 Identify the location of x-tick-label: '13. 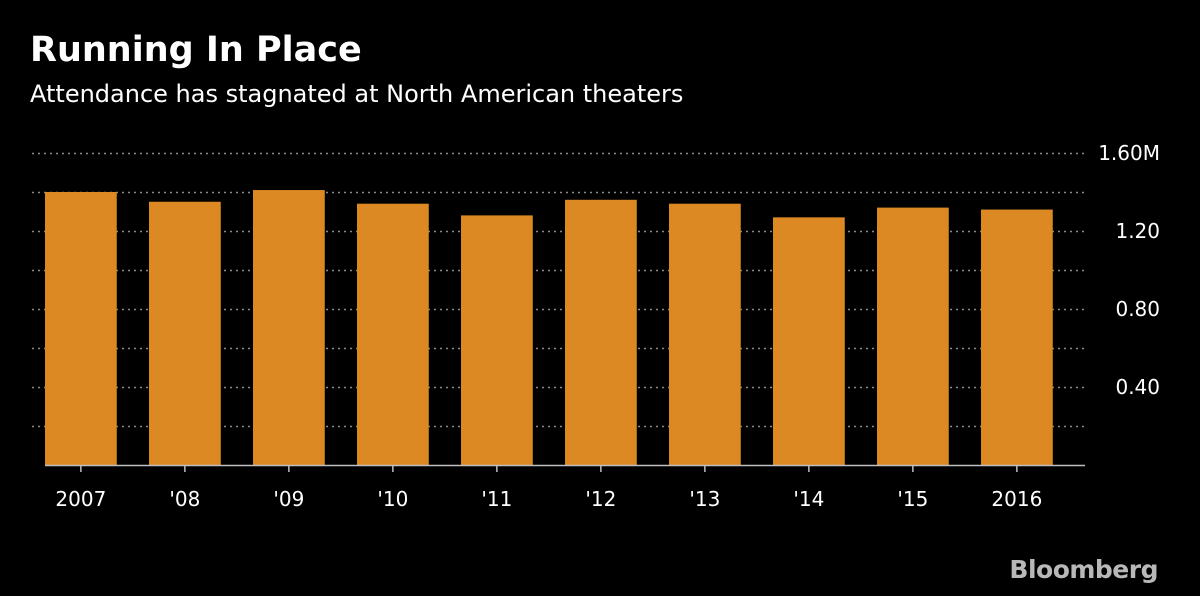
(704, 499).